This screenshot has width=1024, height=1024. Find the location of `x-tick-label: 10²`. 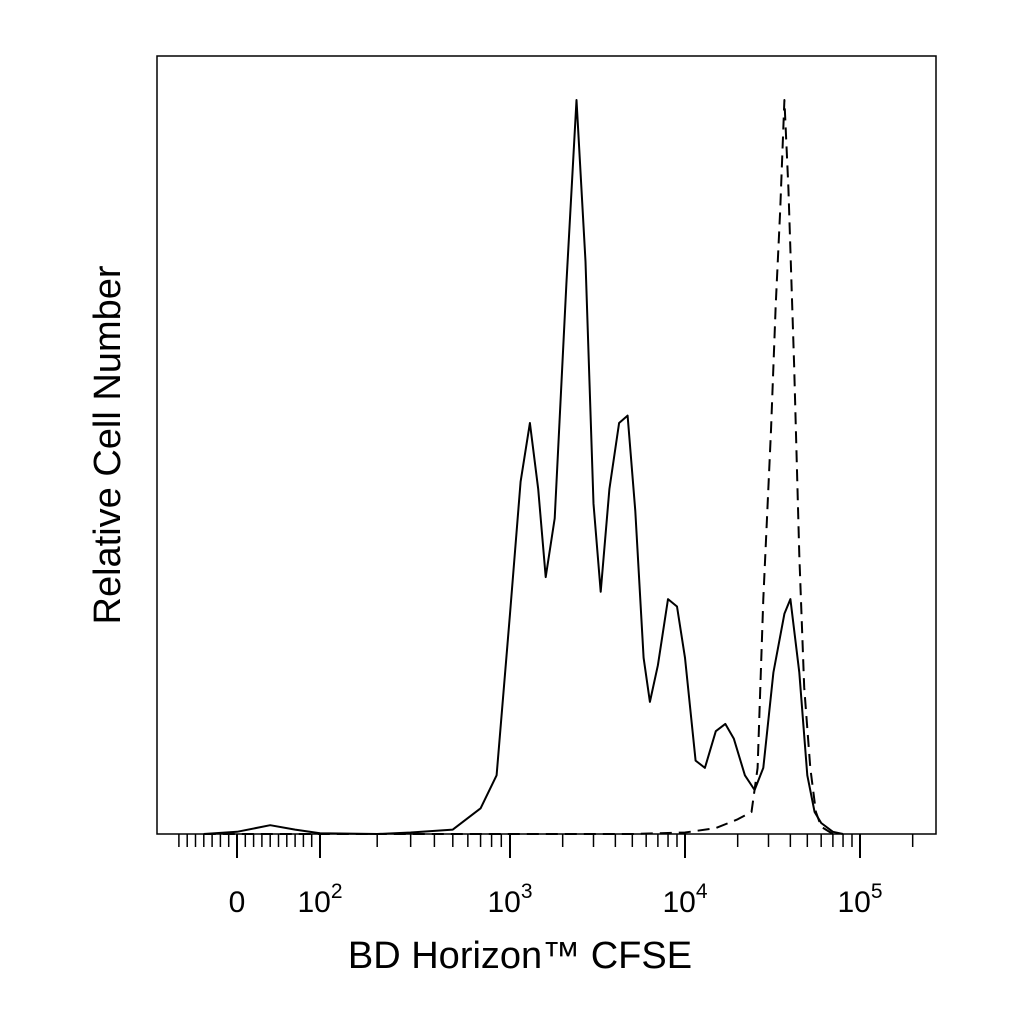

x-tick-label: 10² is located at coordinates (319, 899).